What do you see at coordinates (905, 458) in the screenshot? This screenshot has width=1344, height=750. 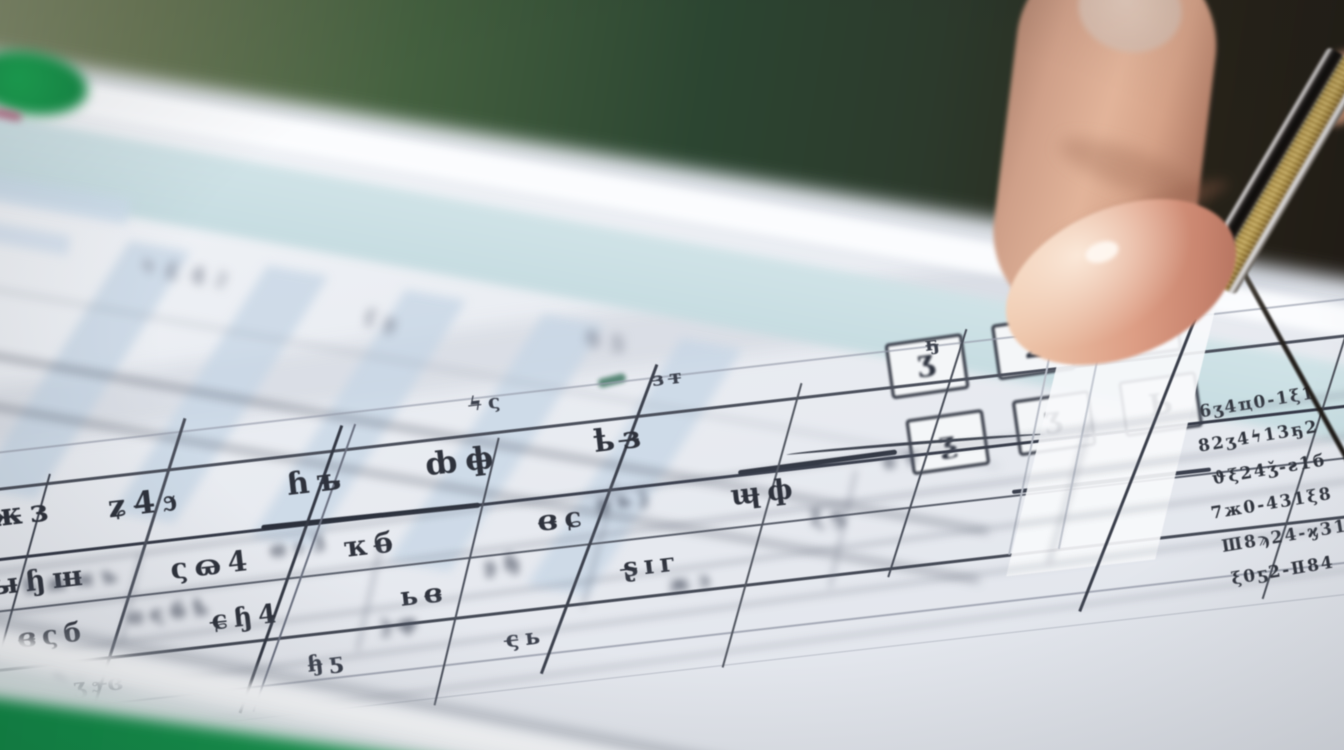 I see `pseudo-text-cluster: ɕ̶т` at bounding box center [905, 458].